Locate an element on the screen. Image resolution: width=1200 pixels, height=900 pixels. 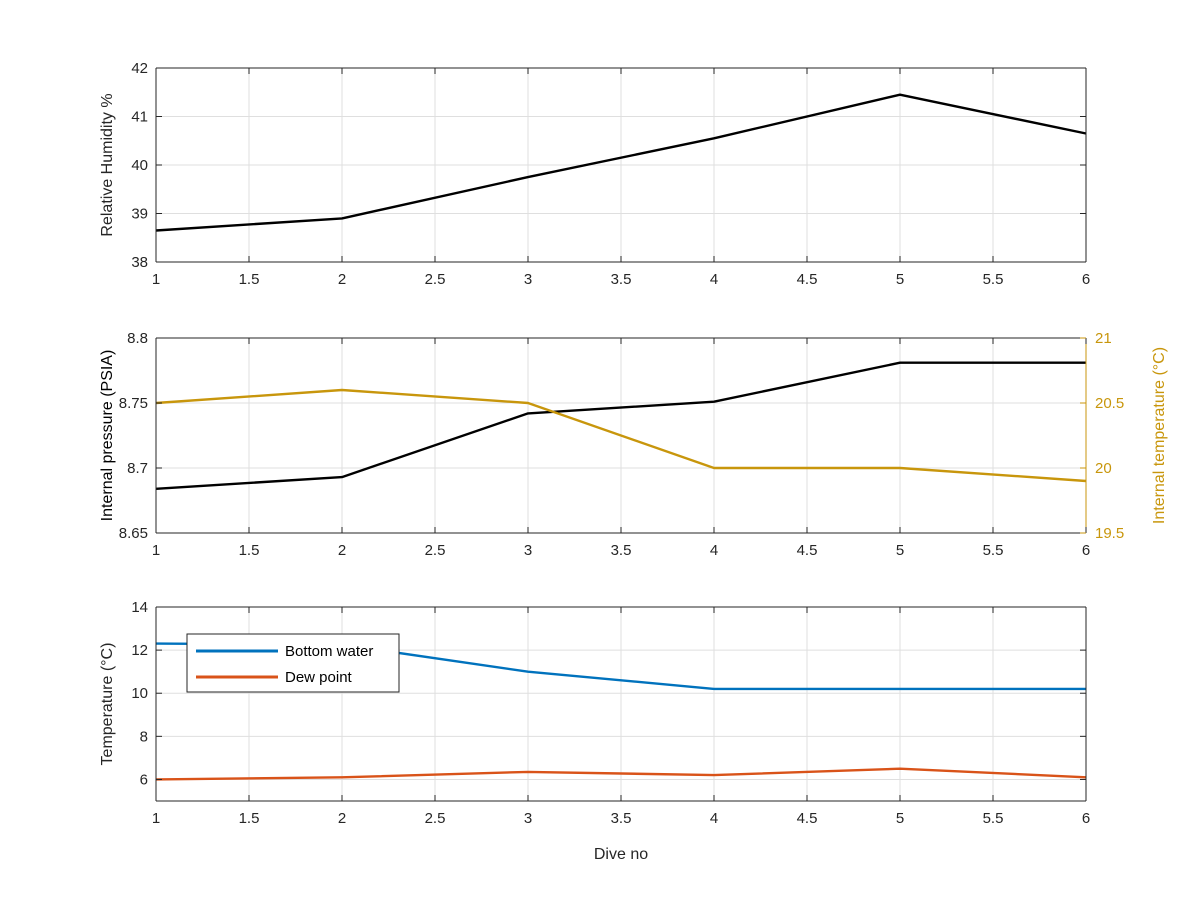
y-right-tick-label: 20 is located at coordinates (1103, 468).